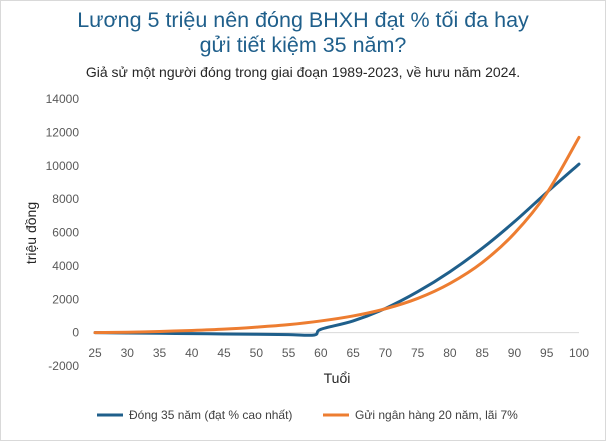 Image resolution: width=606 pixels, height=441 pixels. I want to click on x-tick-label: 35, so click(160, 353).